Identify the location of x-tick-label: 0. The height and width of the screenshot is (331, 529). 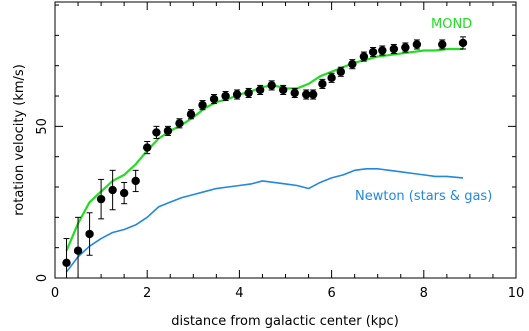
(55, 293).